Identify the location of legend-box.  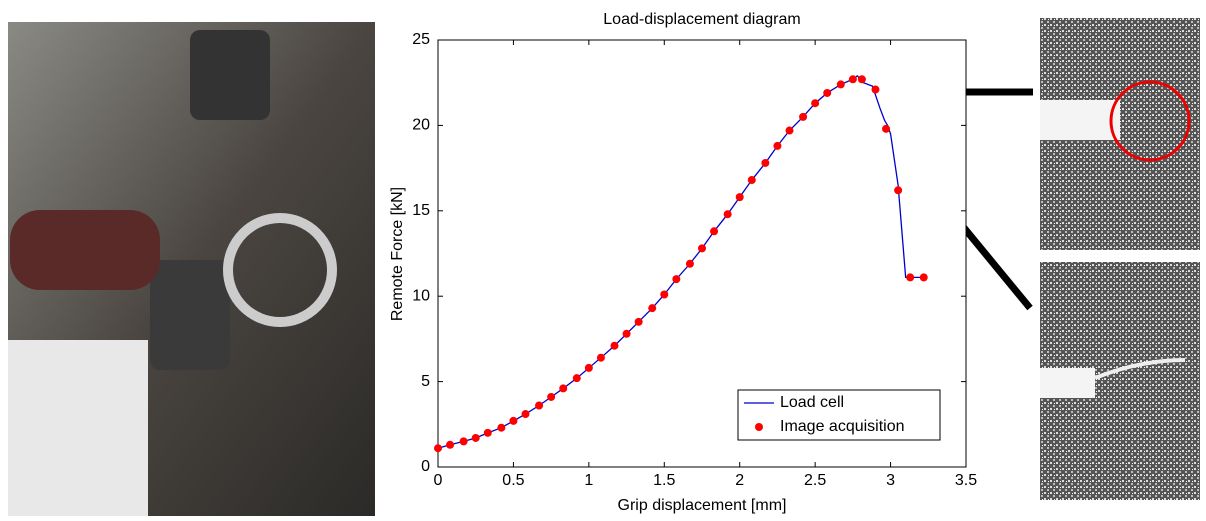
(839, 415).